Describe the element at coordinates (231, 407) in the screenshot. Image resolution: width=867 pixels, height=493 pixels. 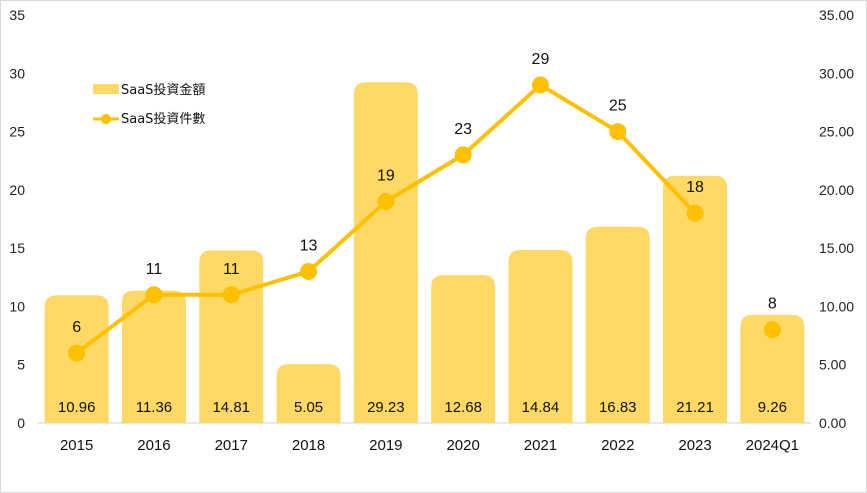
I see `bar-value-label: 14.81` at that location.